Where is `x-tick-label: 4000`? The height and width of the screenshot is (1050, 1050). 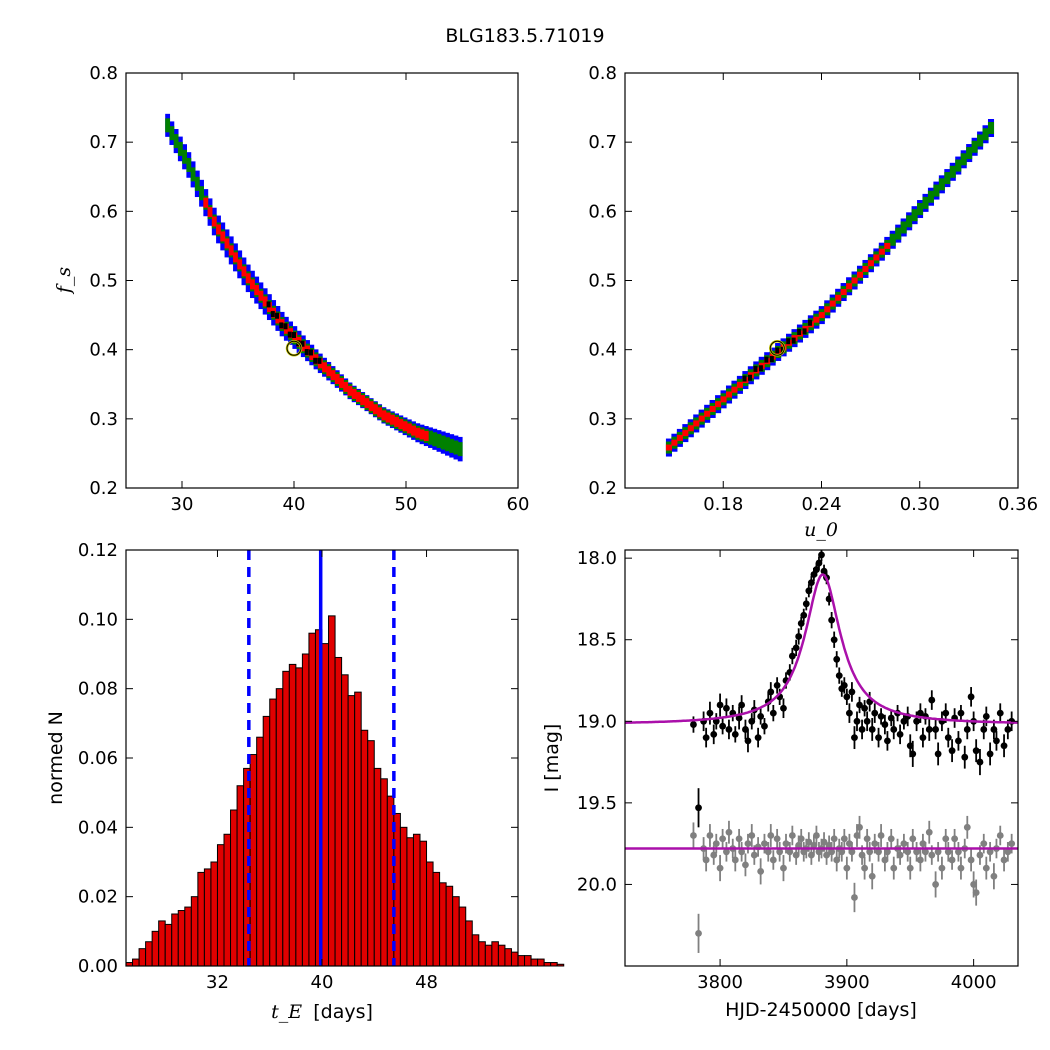
x-tick-label: 4000 is located at coordinates (974, 982).